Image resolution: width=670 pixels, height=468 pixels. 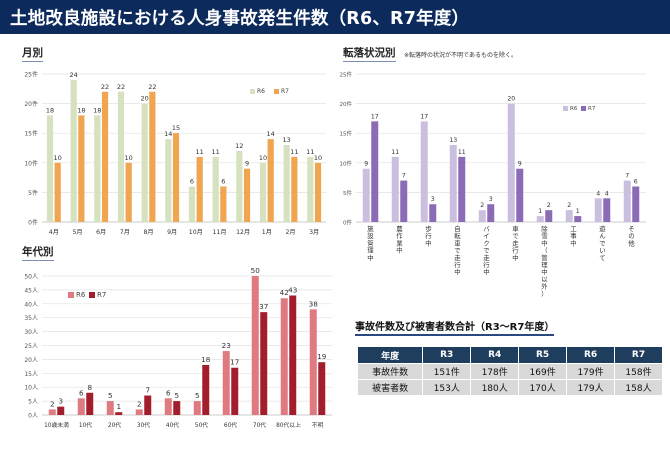 I want to click on summary-column-header: R4, so click(x=495, y=355).